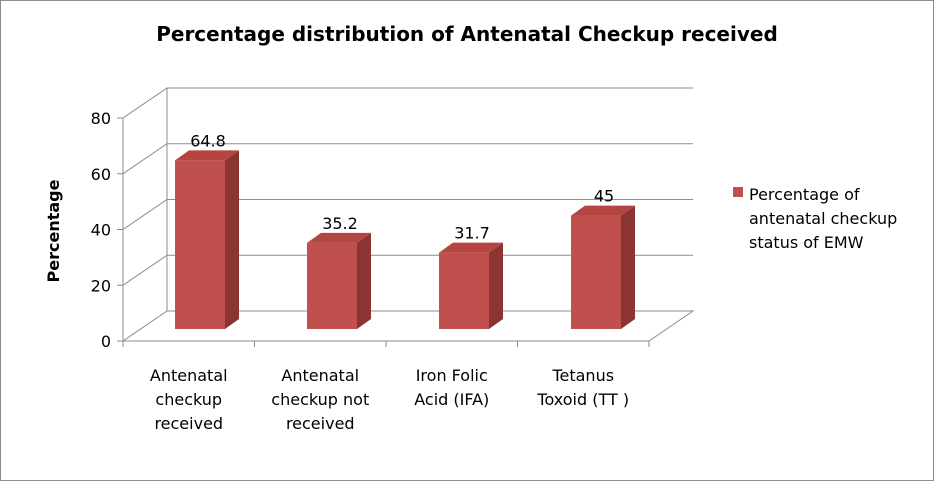 Image resolution: width=934 pixels, height=482 pixels. I want to click on y-tick-label: 80, so click(101, 118).